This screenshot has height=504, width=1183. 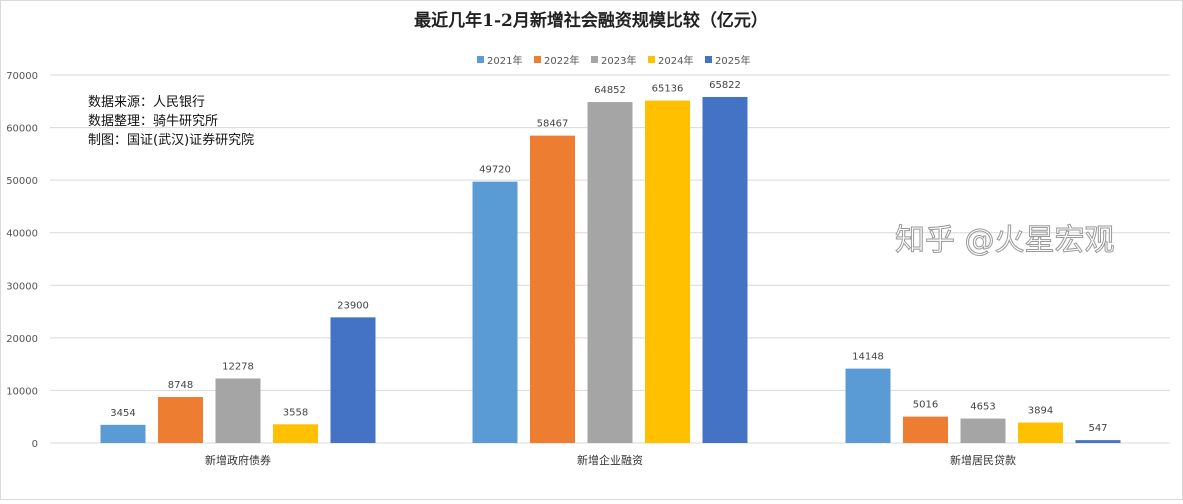 I want to click on data-label: 64852, so click(x=610, y=90).